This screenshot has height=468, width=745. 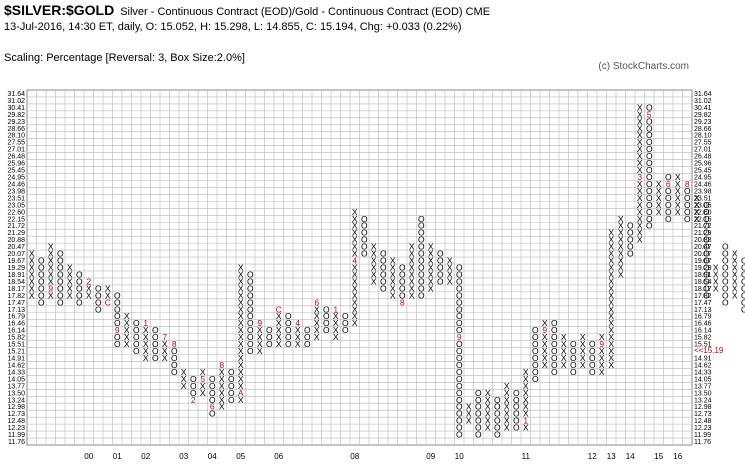 I want to click on y-tick-label-left: 17.47, so click(x=16, y=303).